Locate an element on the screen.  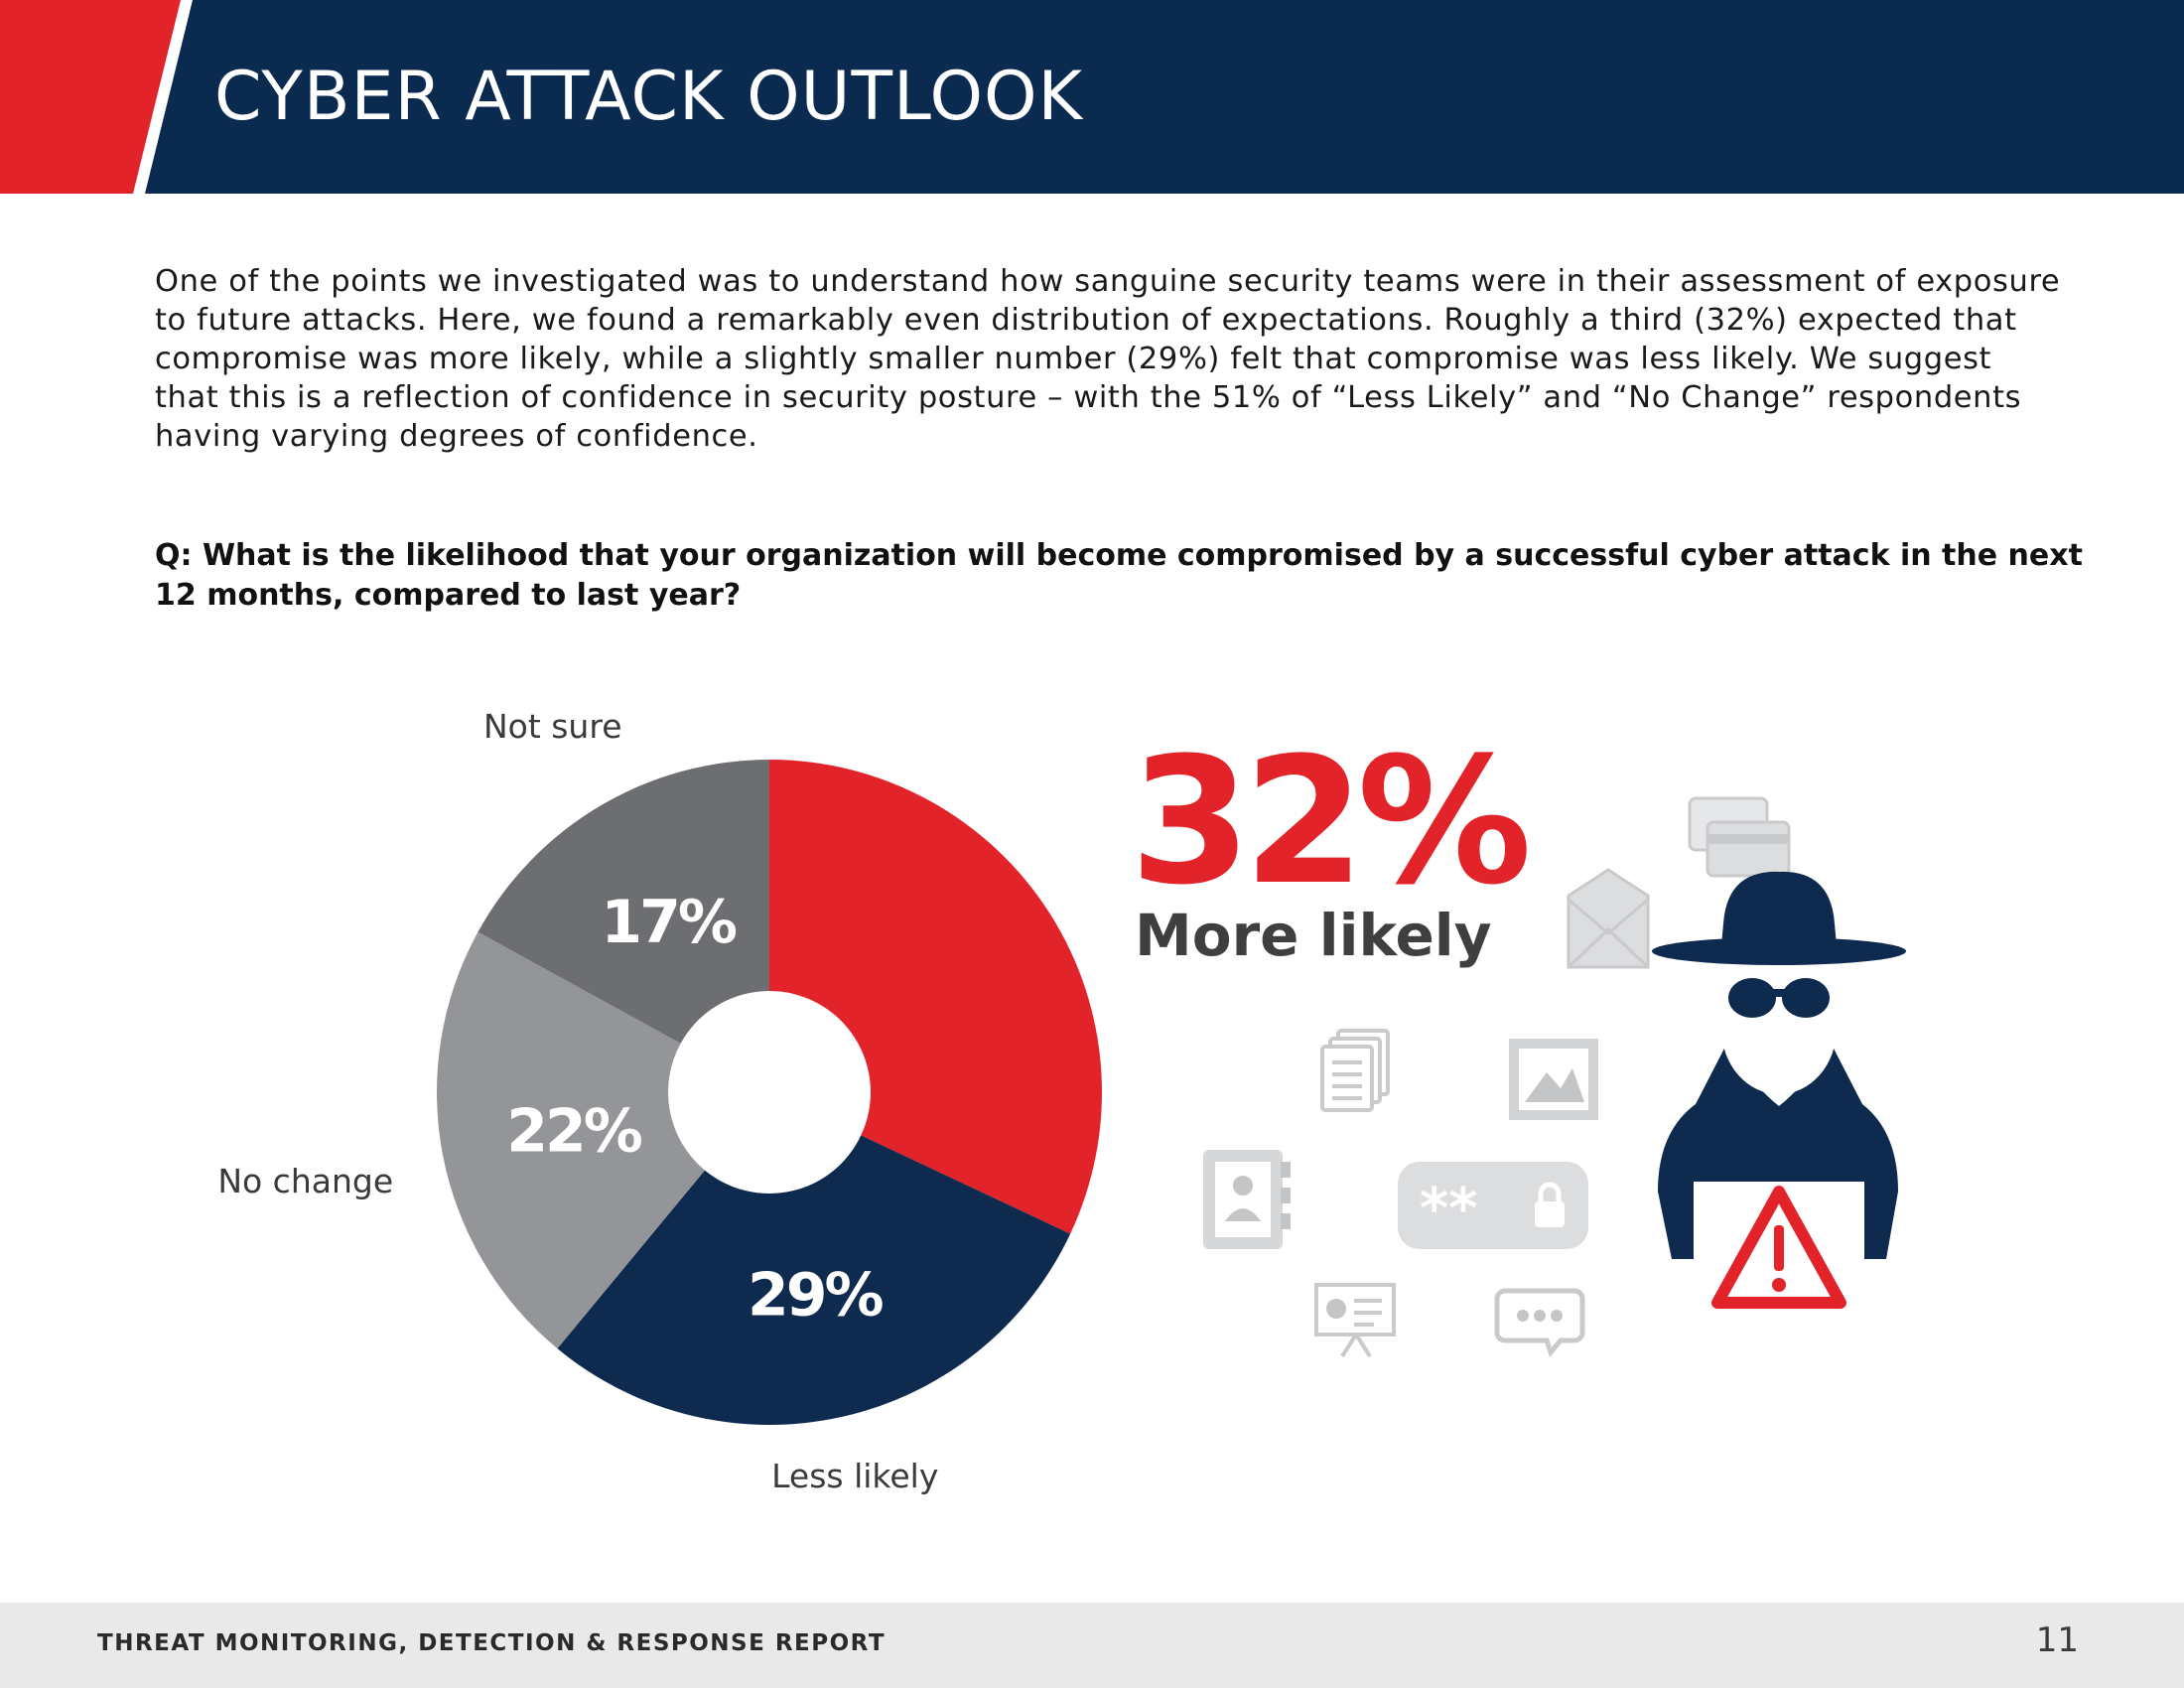
header-background is located at coordinates (1092, 97).